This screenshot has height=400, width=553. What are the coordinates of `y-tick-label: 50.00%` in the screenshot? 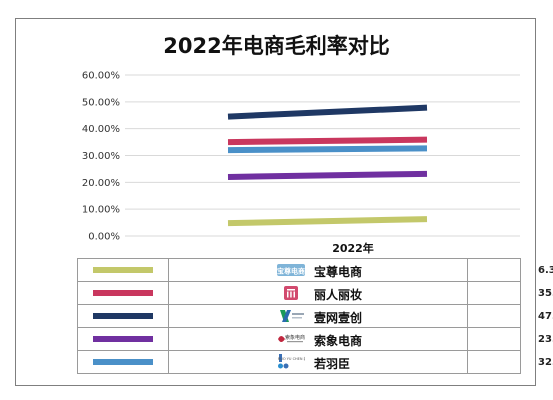 It's located at (101, 102).